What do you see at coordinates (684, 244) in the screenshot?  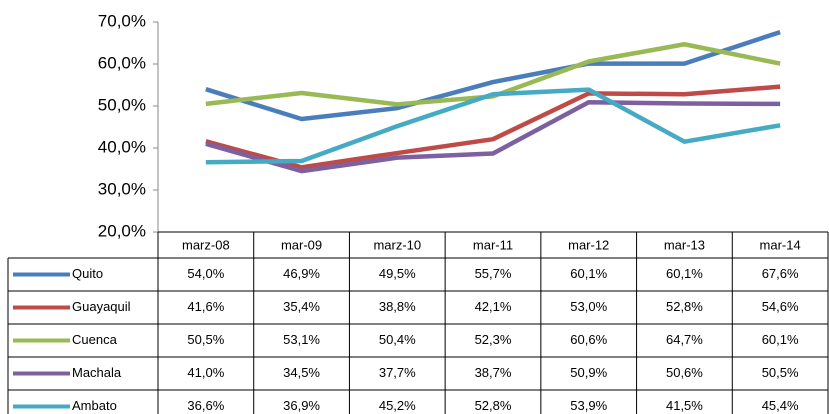 I see `x-tick-label: mar-13` at bounding box center [684, 244].